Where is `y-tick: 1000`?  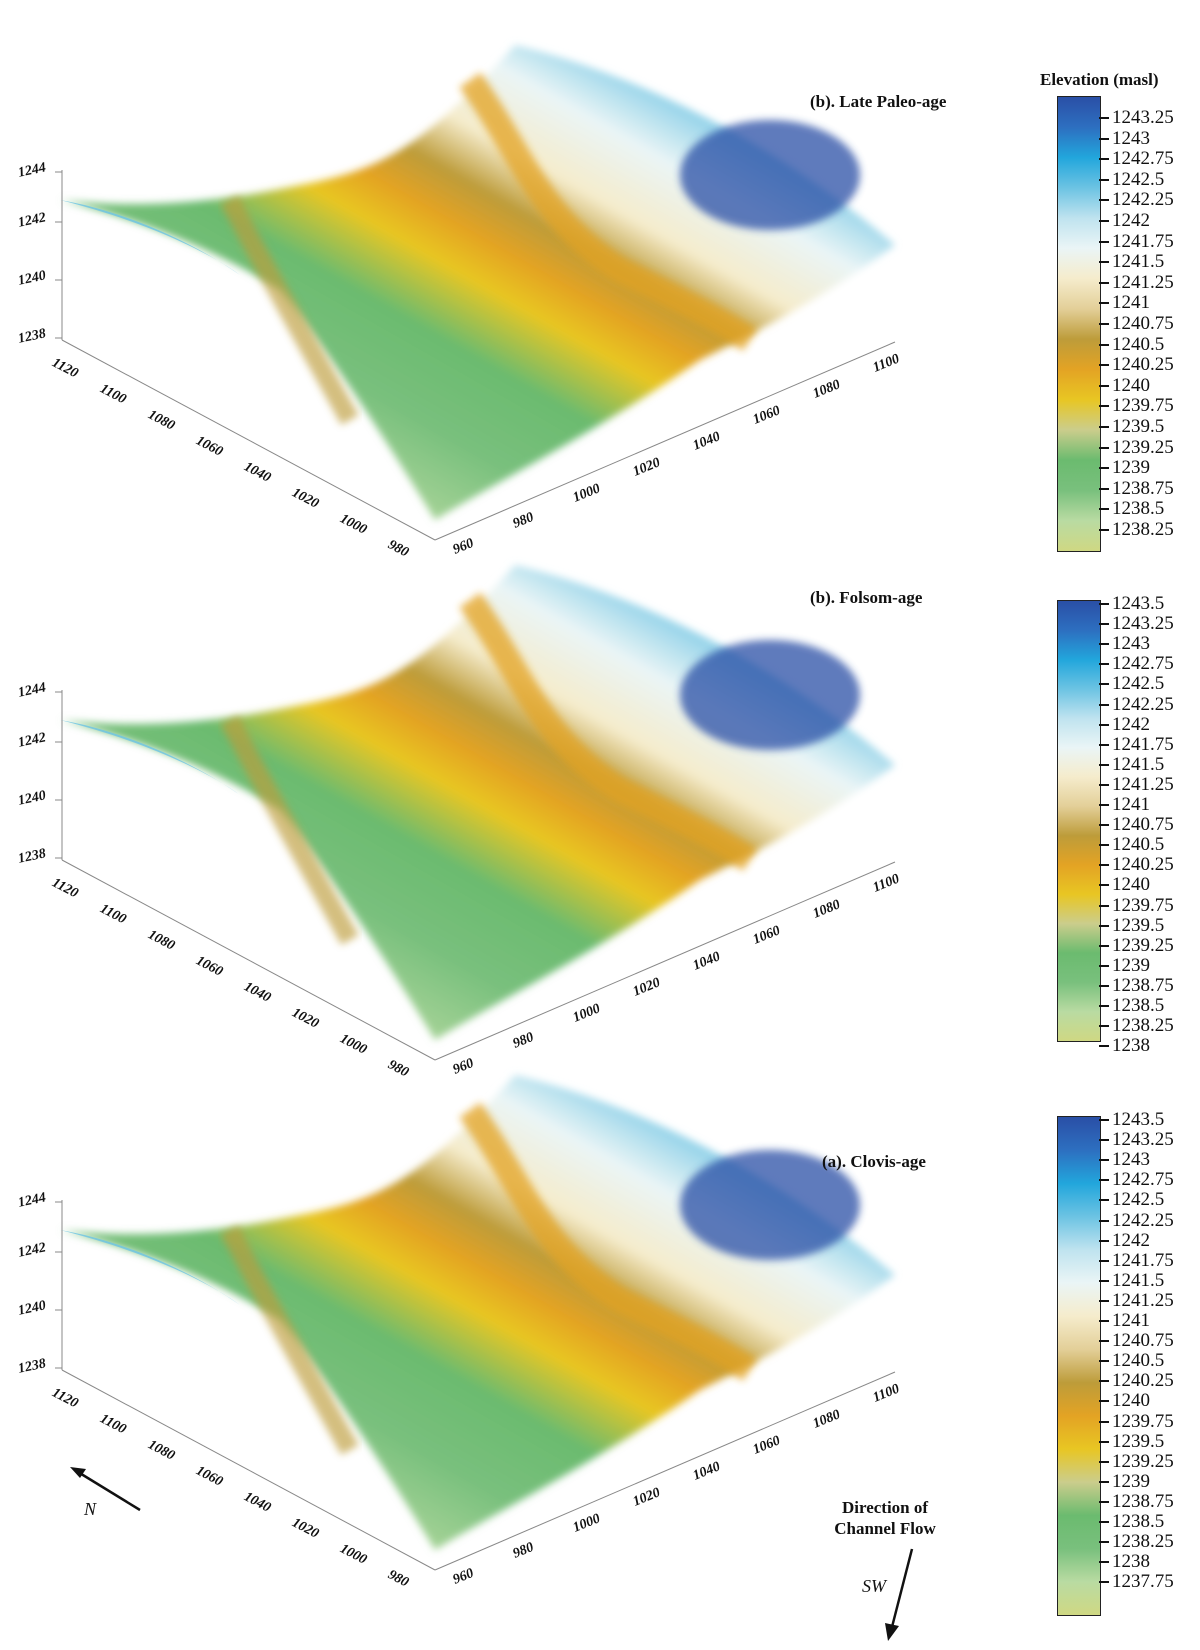
y-tick: 1000 is located at coordinates (353, 1554).